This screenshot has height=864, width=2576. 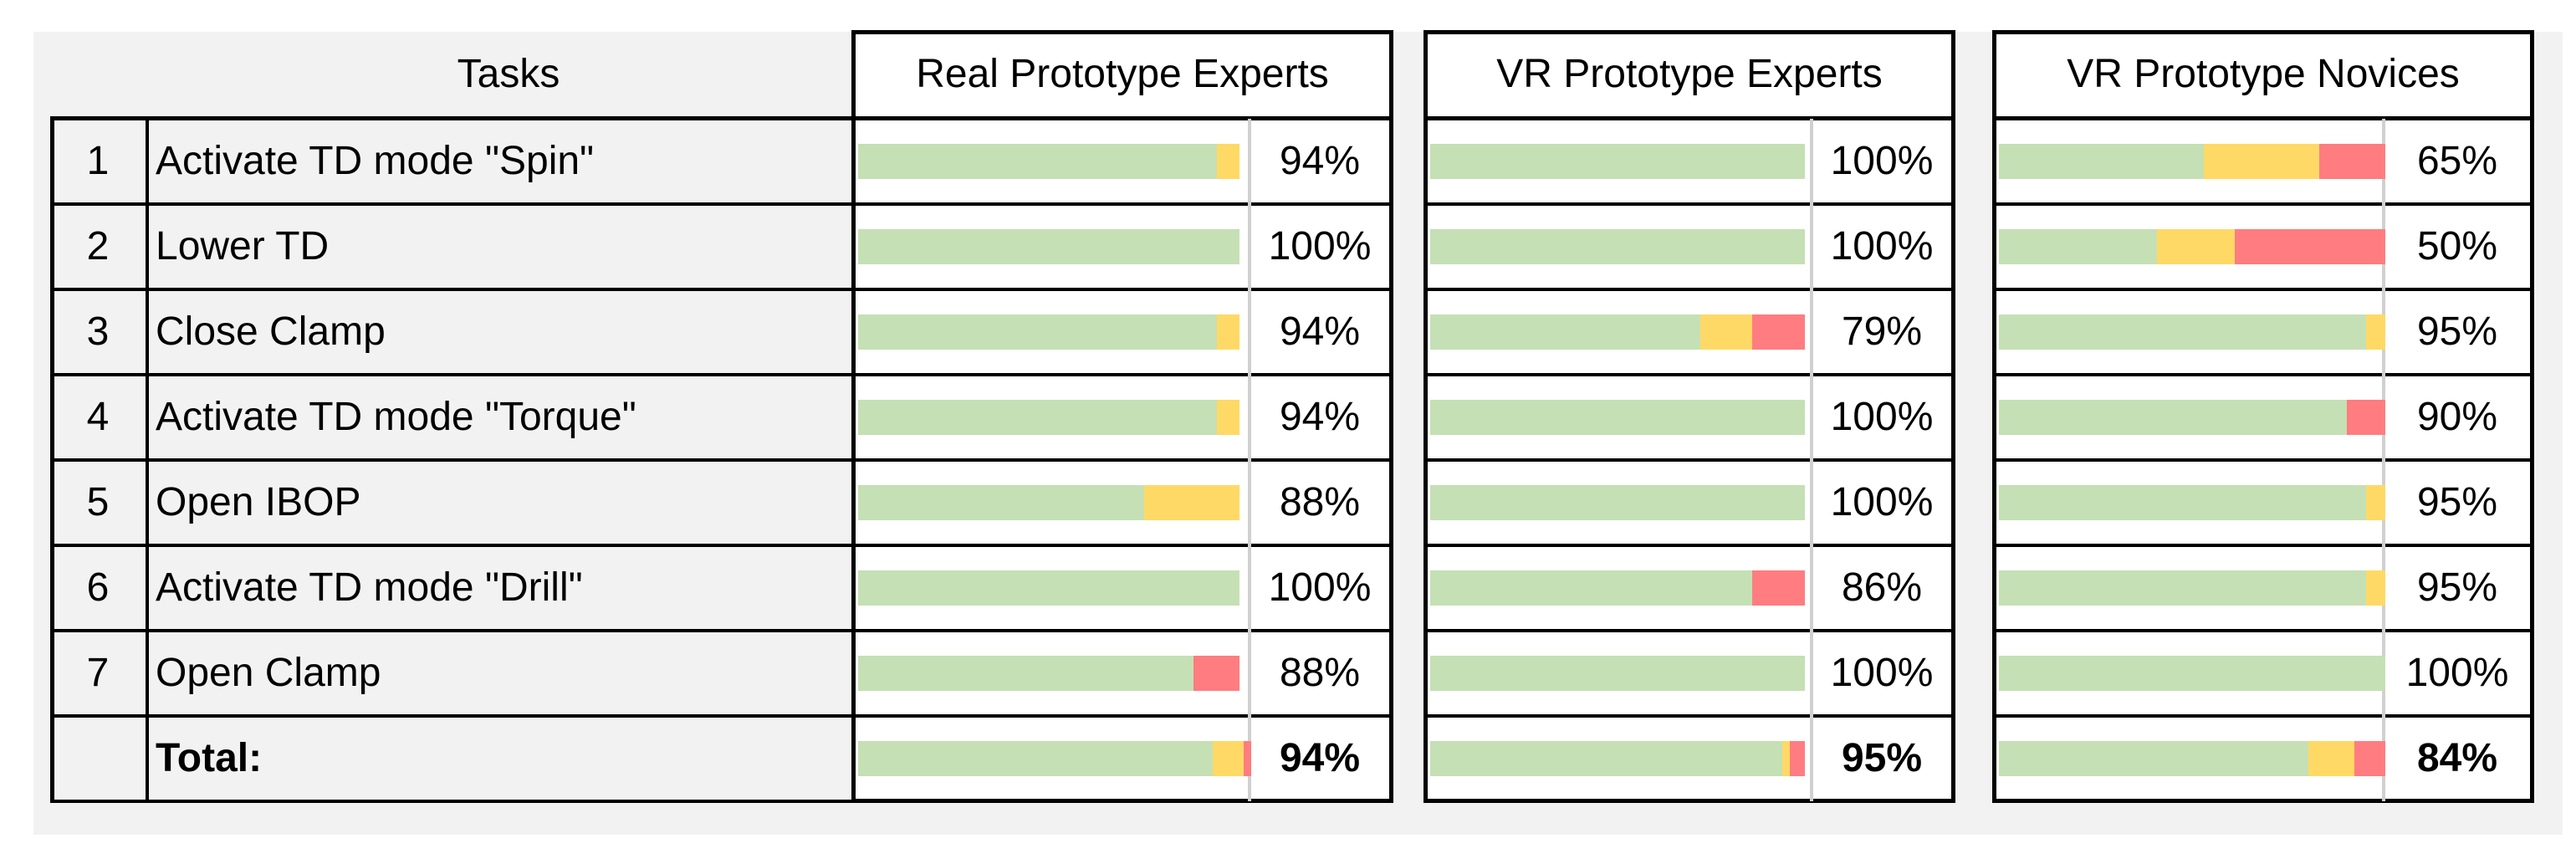 I want to click on table-top-border, so click(x=450, y=118).